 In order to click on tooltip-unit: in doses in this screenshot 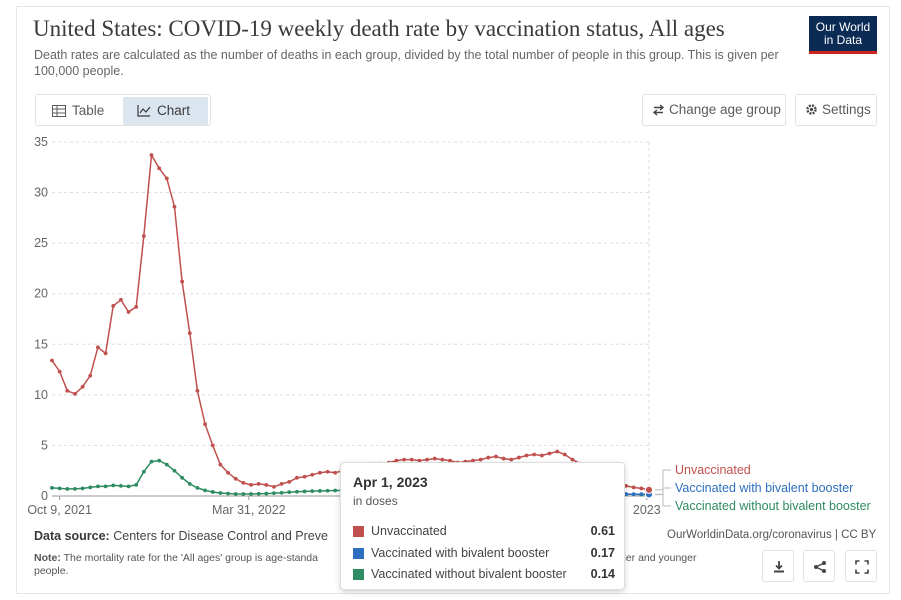, I will do `click(375, 501)`.